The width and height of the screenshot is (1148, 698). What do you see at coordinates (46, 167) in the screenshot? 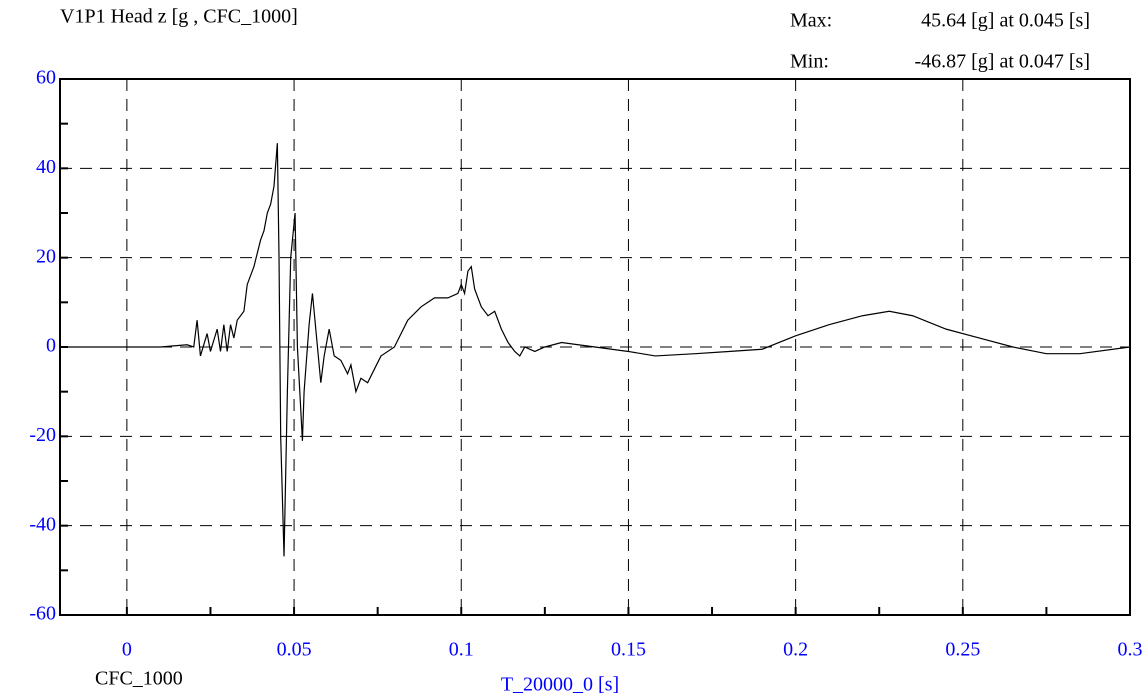
I see `y-tick-label: 40` at bounding box center [46, 167].